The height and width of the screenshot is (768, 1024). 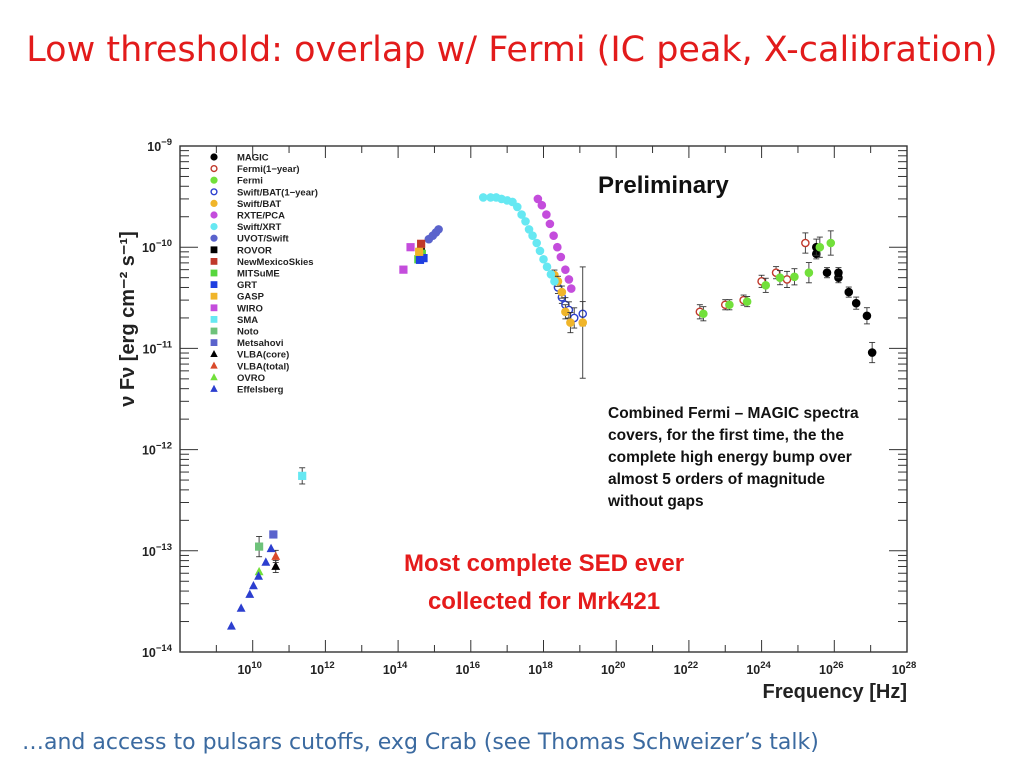 What do you see at coordinates (844, 301) in the screenshot?
I see `series-magic` at bounding box center [844, 301].